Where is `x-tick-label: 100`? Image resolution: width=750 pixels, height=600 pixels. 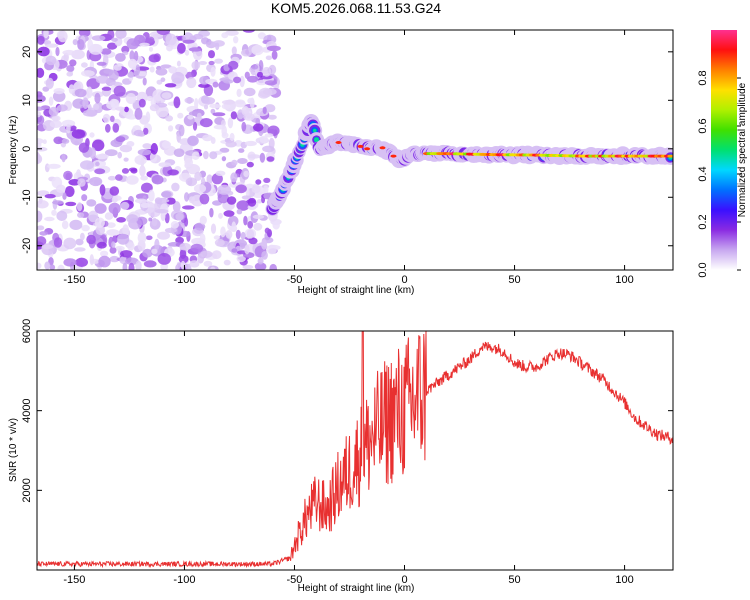
x-tick-label: 100 is located at coordinates (624, 580).